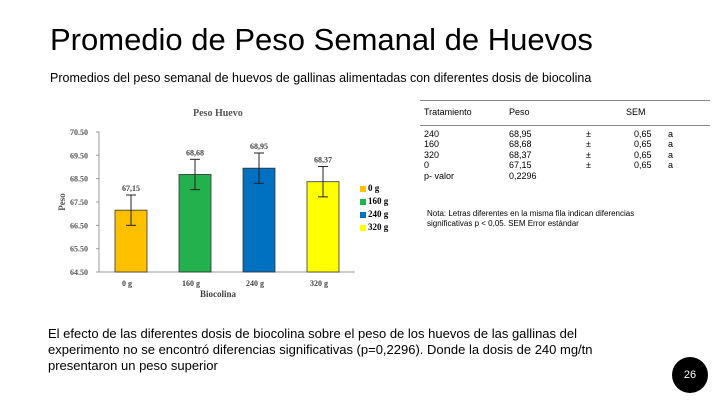 The image size is (720, 405). I want to click on tratamiento-cell: 240, so click(432, 134).